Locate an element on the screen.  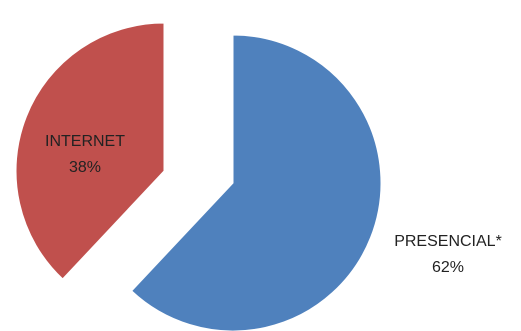
slice-label-percent: 38% is located at coordinates (85, 167).